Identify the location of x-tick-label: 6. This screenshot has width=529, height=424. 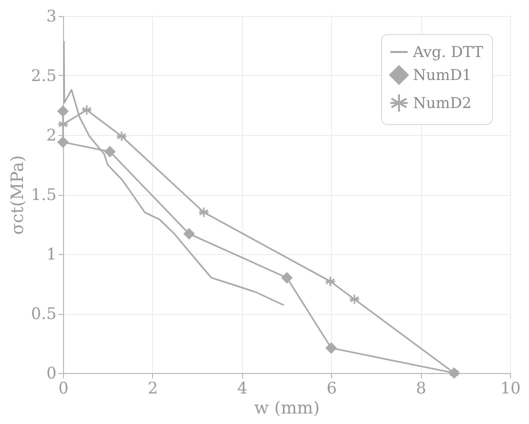
(331, 388).